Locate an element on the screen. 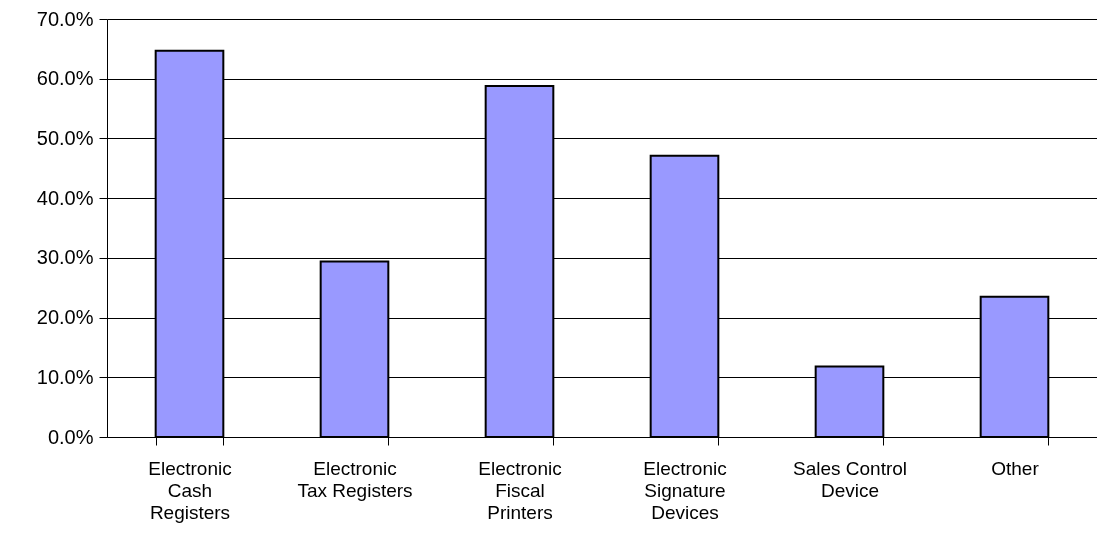 This screenshot has height=544, width=1097. x-tick-label: Electronic Tax Registers is located at coordinates (355, 479).